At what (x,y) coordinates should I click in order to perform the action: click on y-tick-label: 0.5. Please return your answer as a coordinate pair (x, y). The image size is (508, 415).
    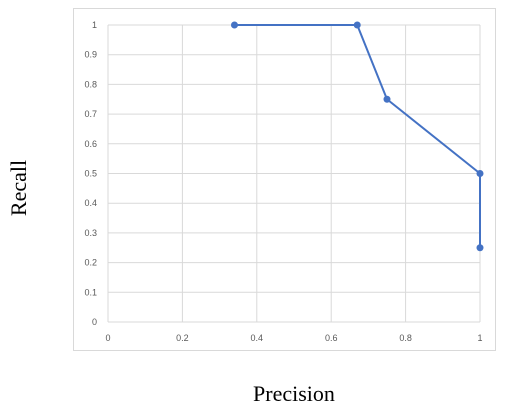
    Looking at the image, I should click on (90, 174).